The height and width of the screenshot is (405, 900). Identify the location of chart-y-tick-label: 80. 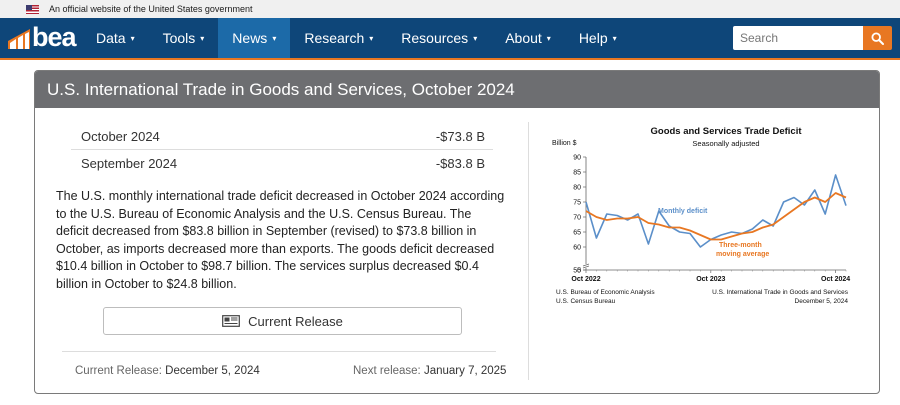
(577, 188).